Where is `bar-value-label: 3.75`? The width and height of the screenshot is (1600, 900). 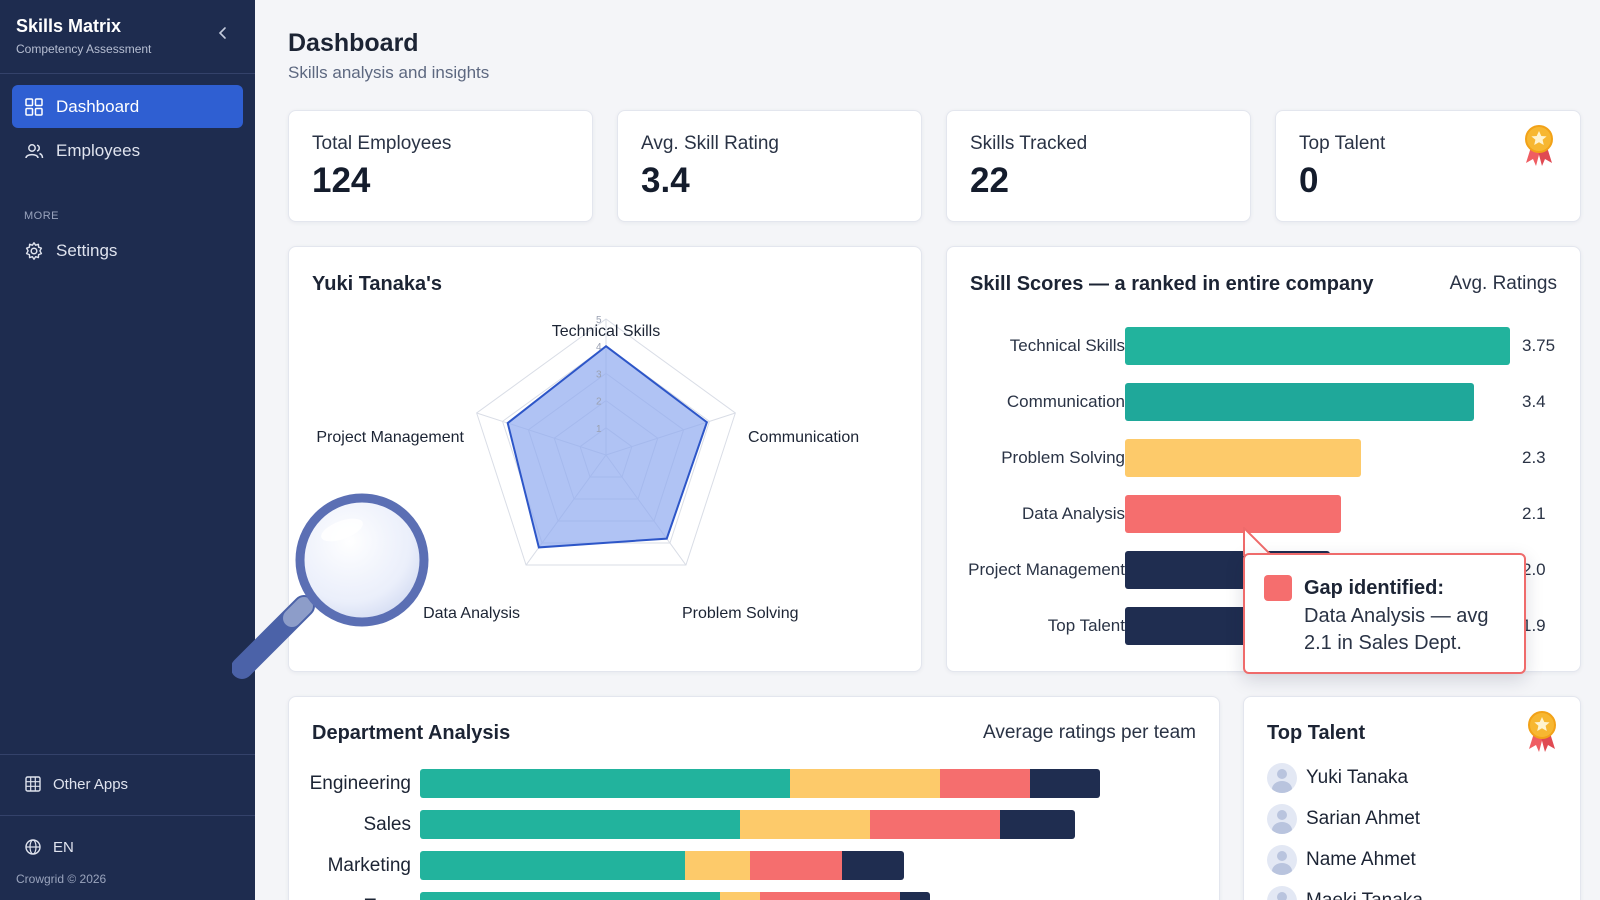
bar-value-label: 3.75 is located at coordinates (1539, 345).